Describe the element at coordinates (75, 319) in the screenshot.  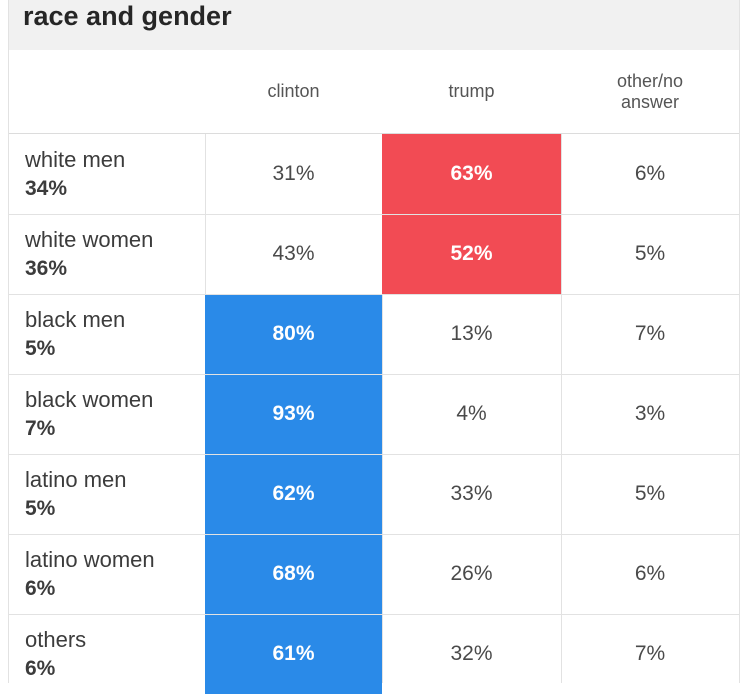
I see `group-name: black men` at that location.